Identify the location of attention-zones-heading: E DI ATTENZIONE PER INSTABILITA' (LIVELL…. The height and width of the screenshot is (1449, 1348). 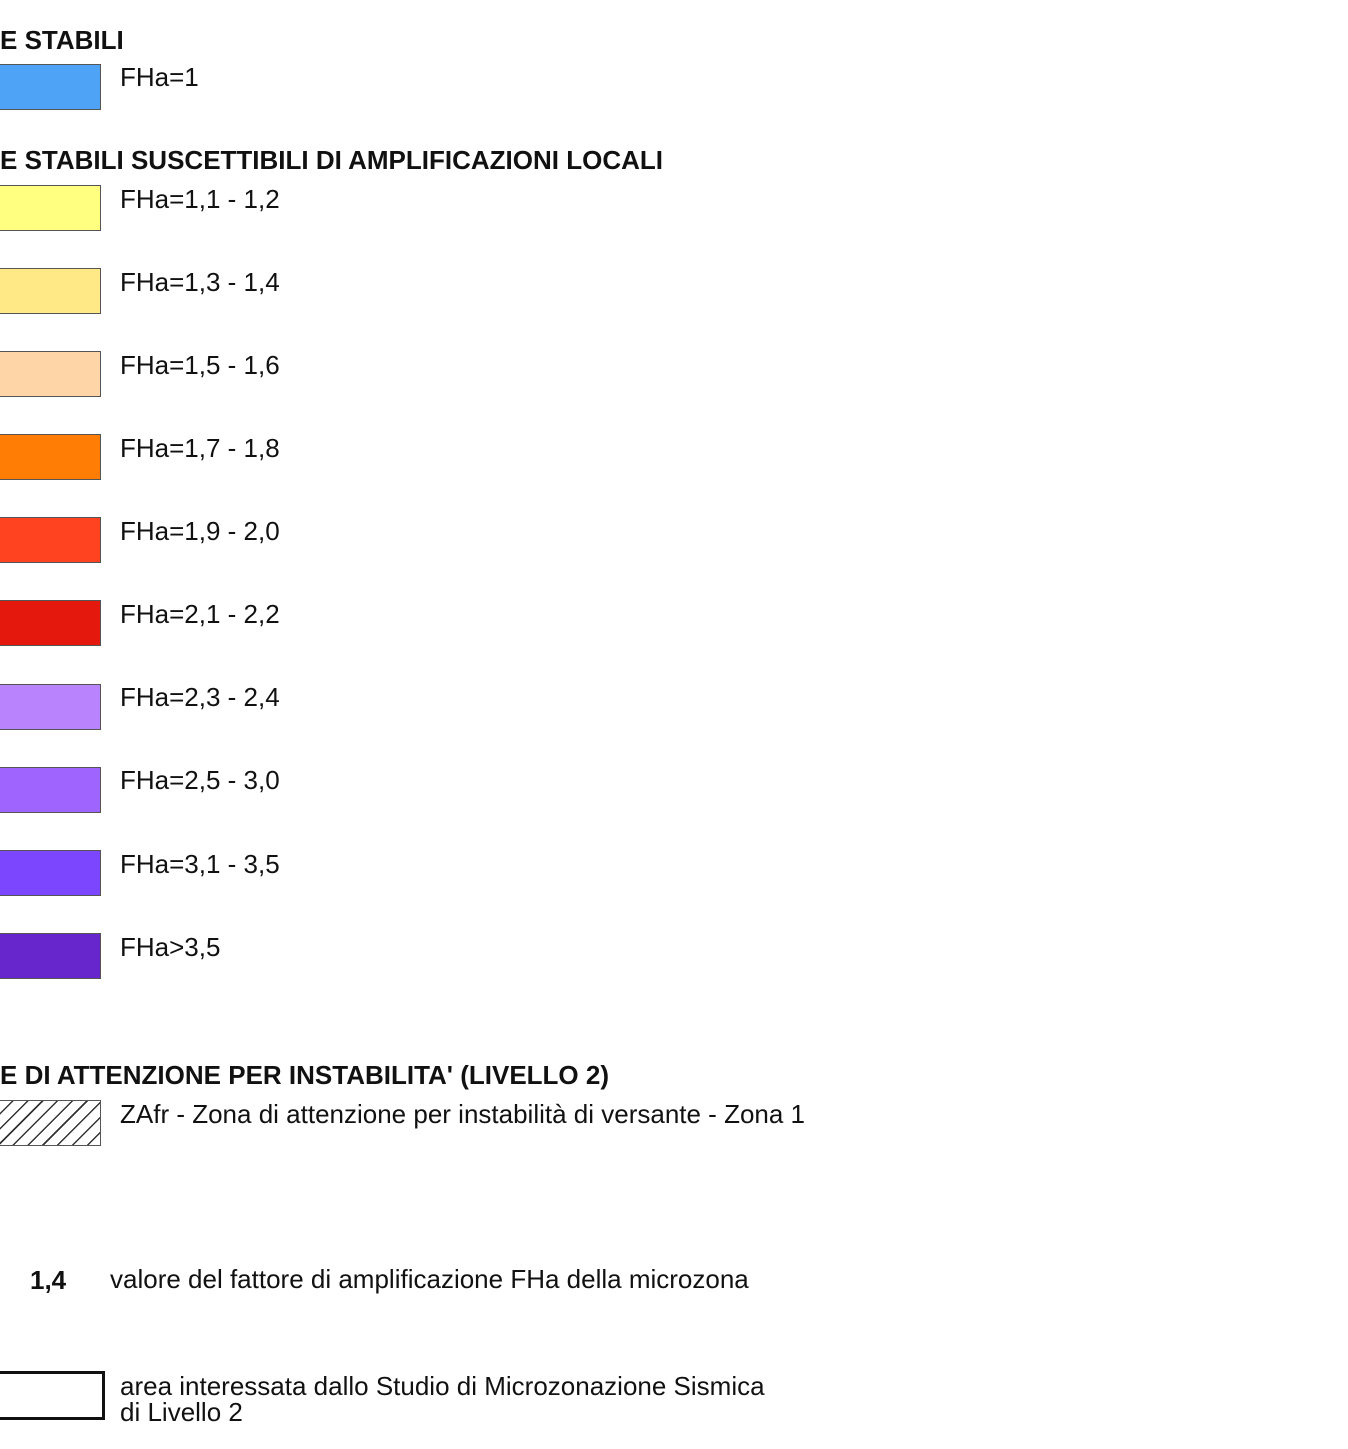
(304, 1075).